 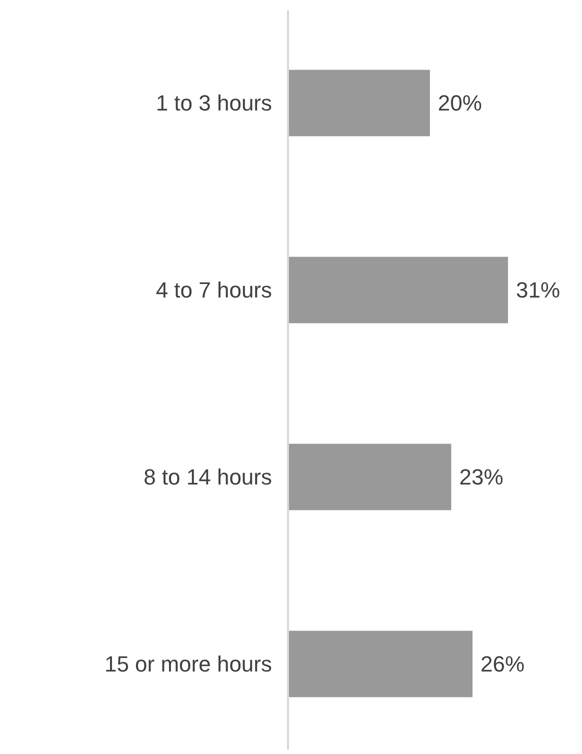 I want to click on data-label: 26%, so click(x=502, y=664).